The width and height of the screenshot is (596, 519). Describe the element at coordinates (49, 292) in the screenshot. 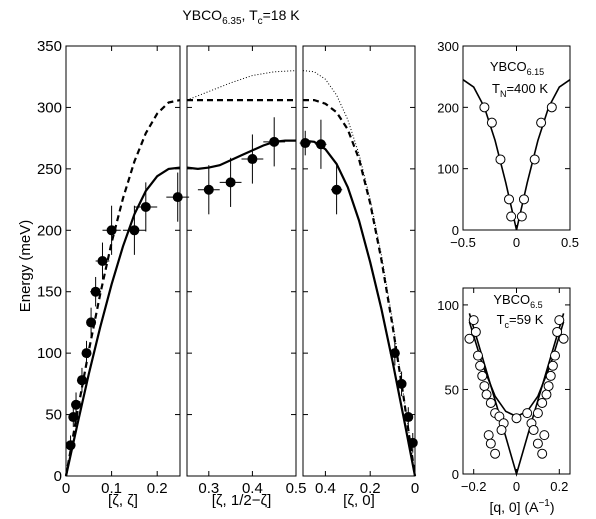

I see `main-left-ytick-label: 150` at that location.